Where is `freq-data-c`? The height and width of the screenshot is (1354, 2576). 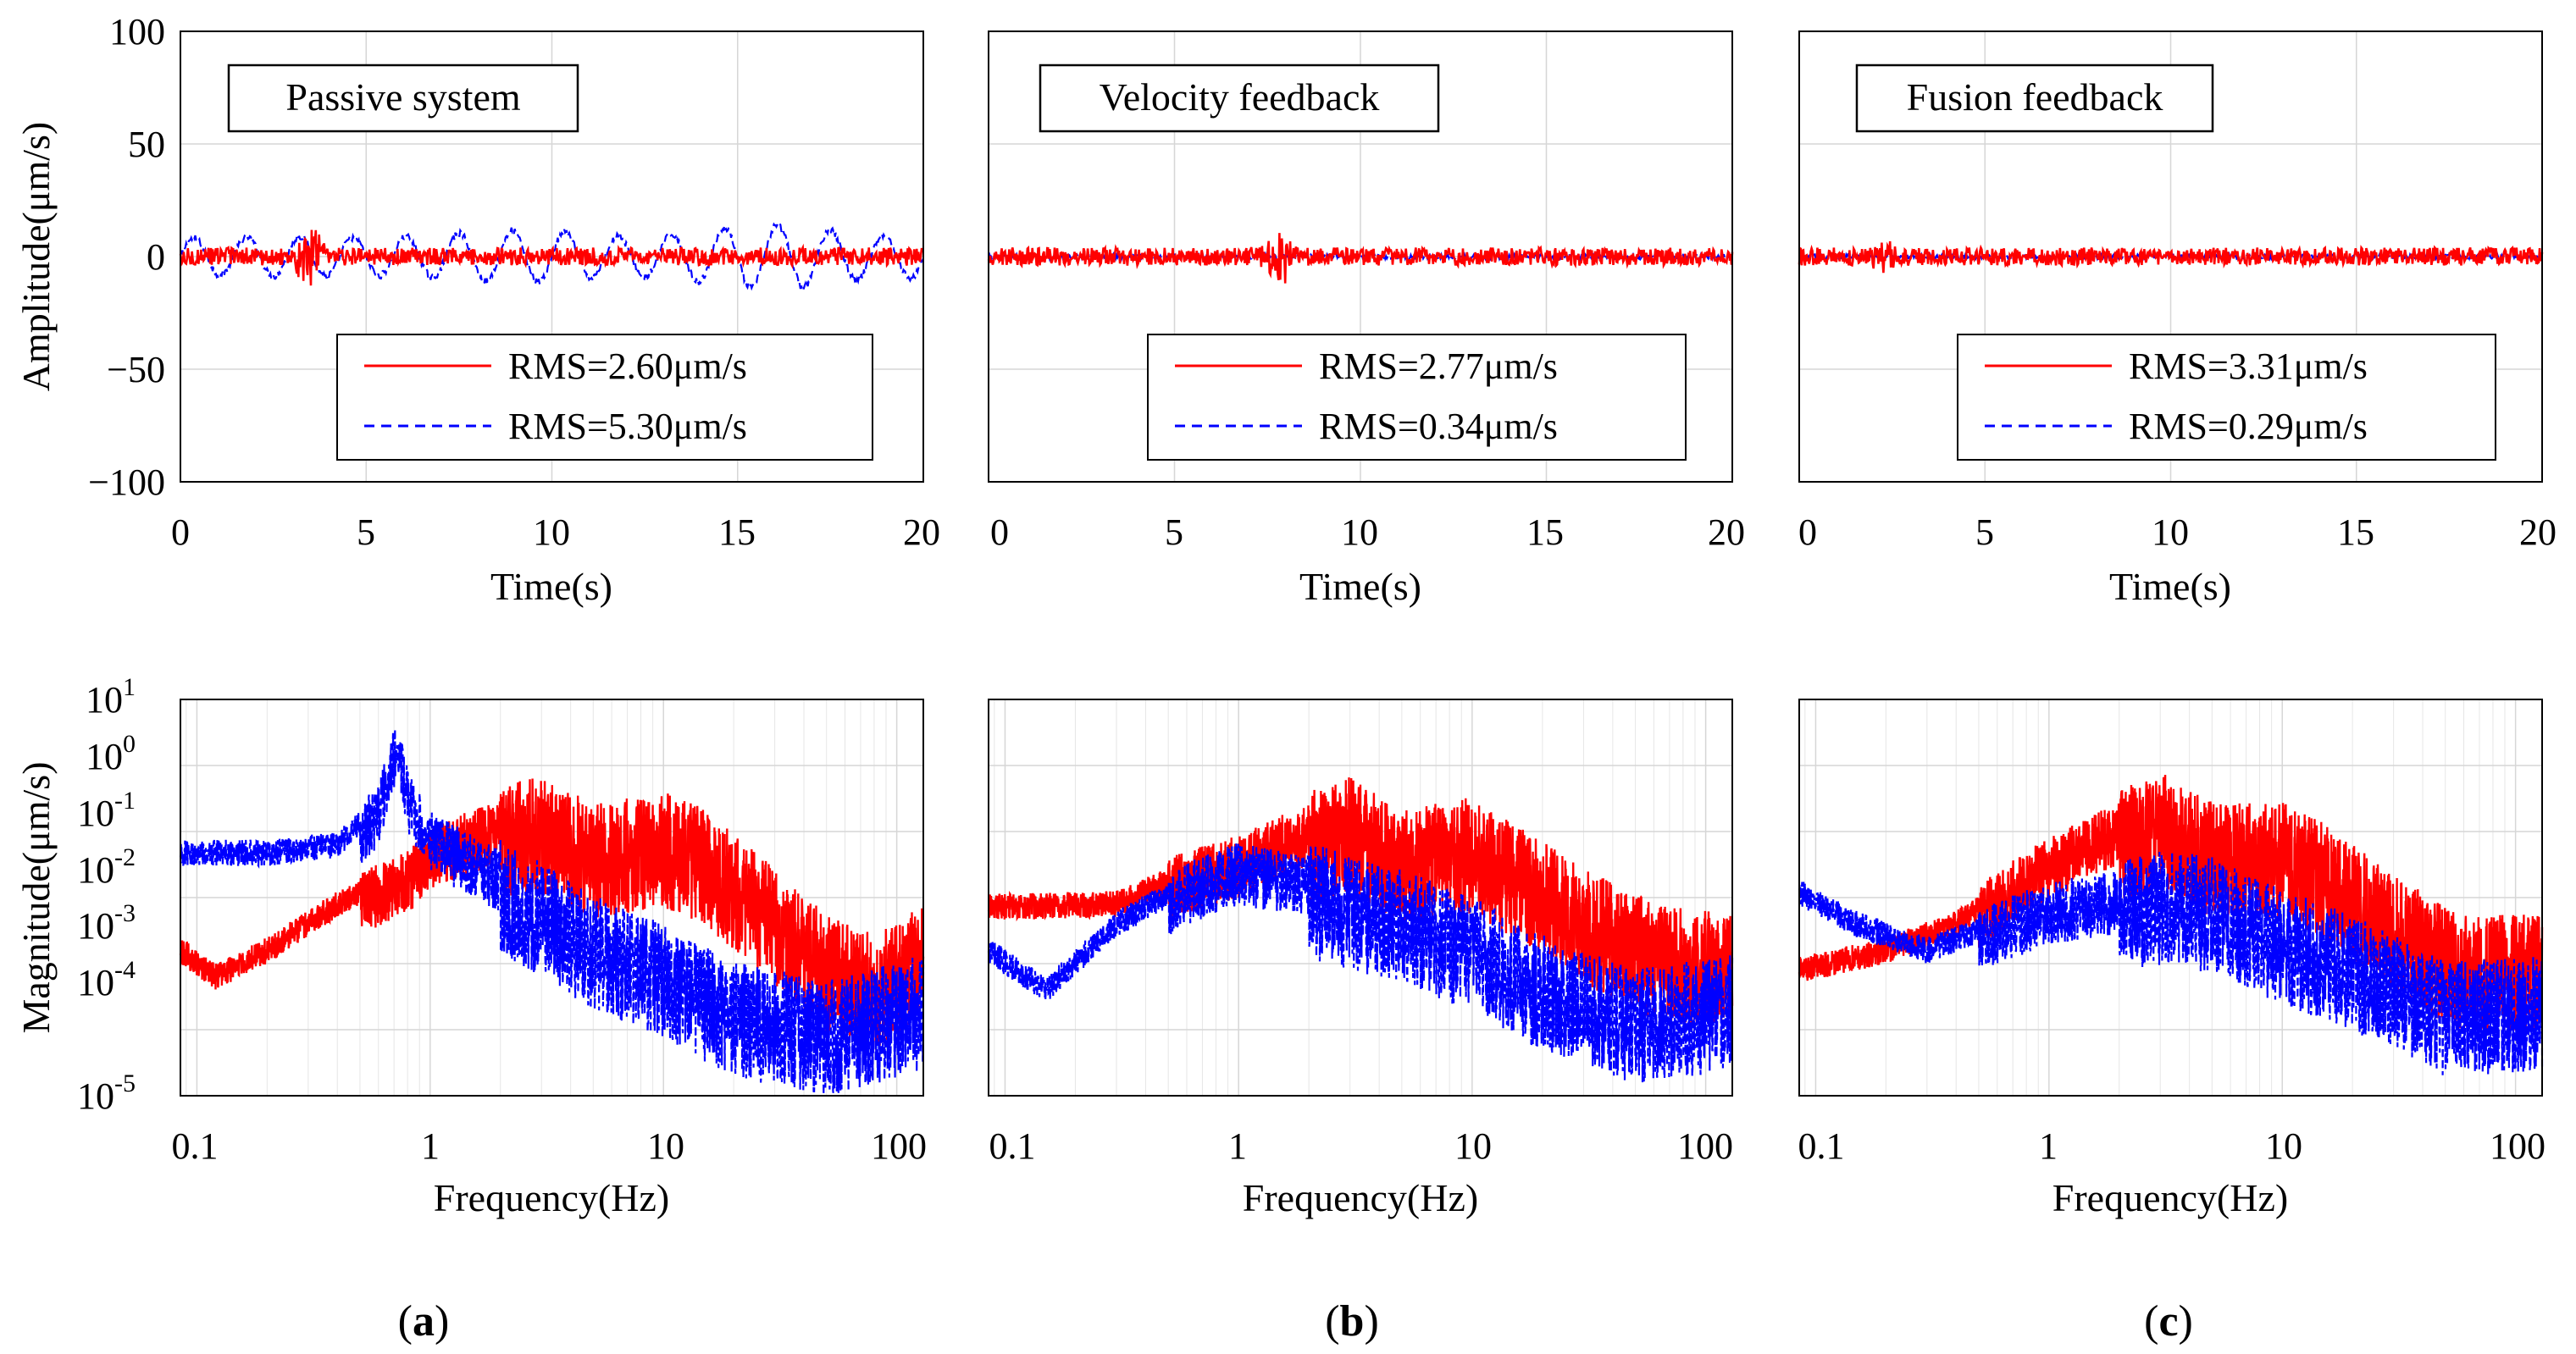 freq-data-c is located at coordinates (2171, 925).